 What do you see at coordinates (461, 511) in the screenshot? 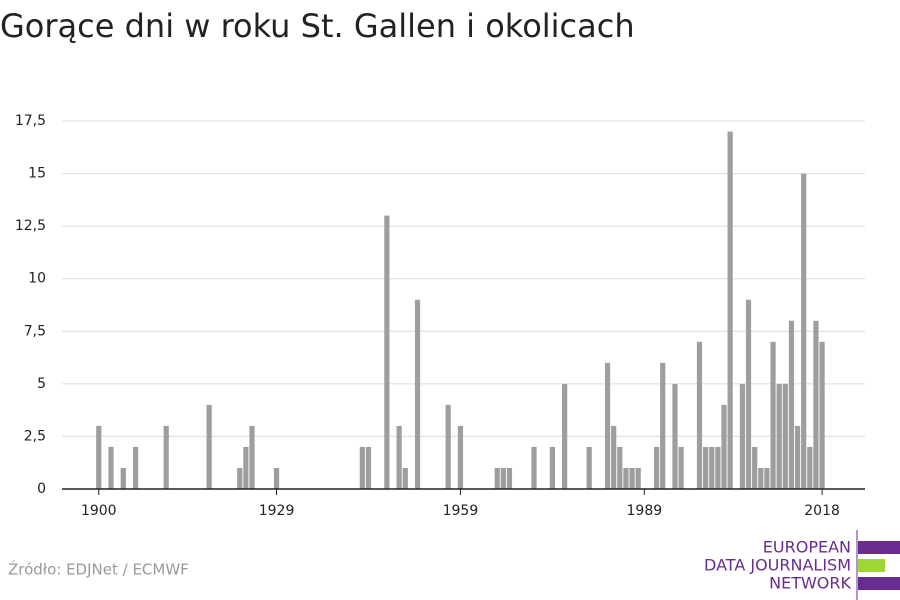
I see `x-tick-label: 1959` at bounding box center [461, 511].